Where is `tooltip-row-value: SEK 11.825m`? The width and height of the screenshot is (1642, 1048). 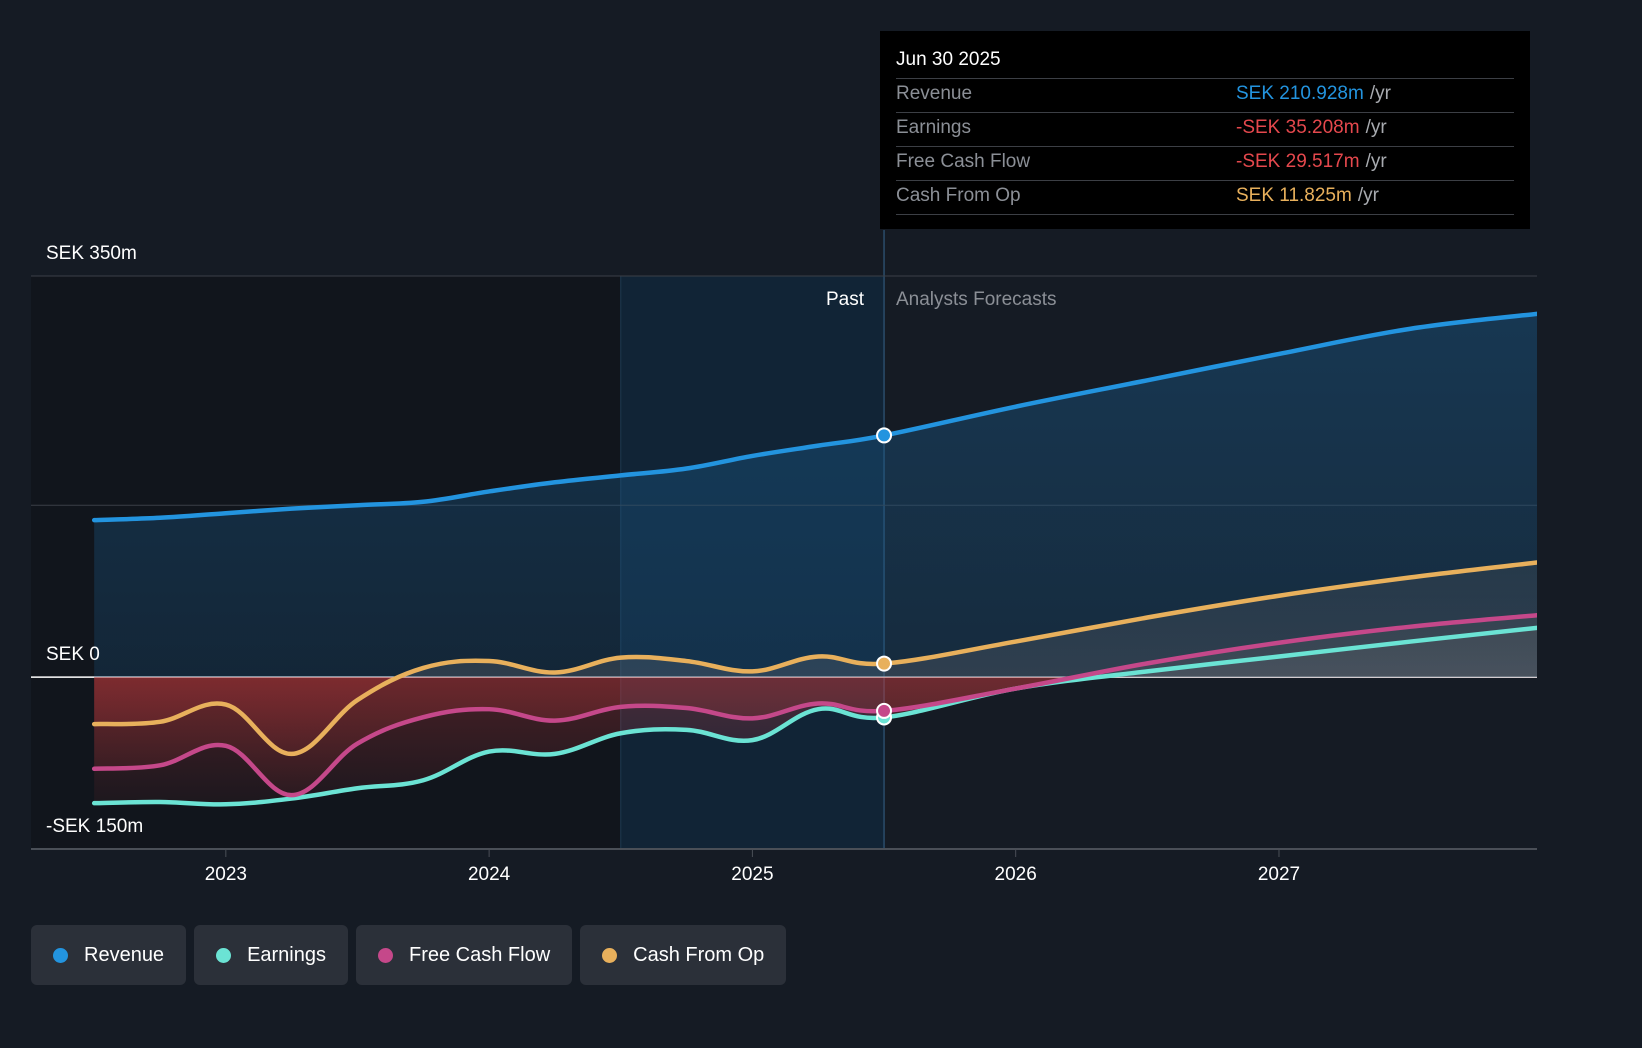
tooltip-row-value: SEK 11.825m is located at coordinates (1294, 195).